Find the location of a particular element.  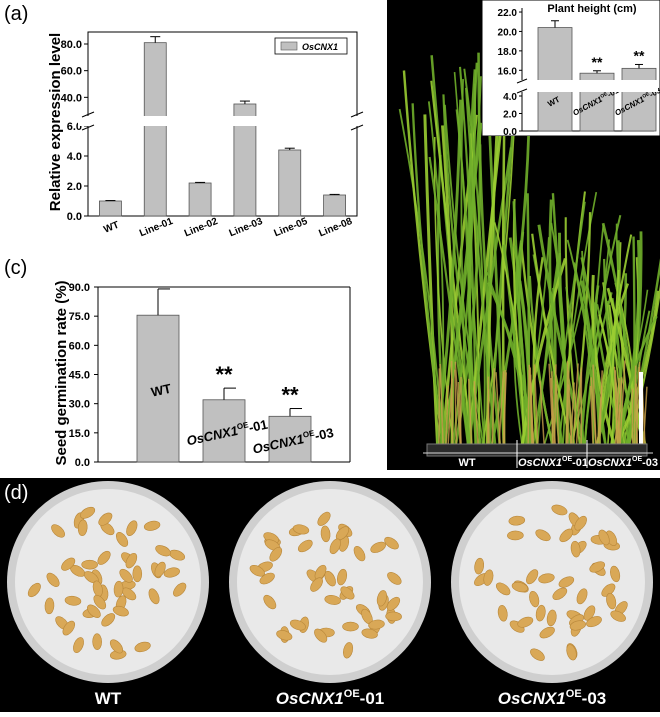

inset-y-tick: 18.0 is located at coordinates (508, 52).